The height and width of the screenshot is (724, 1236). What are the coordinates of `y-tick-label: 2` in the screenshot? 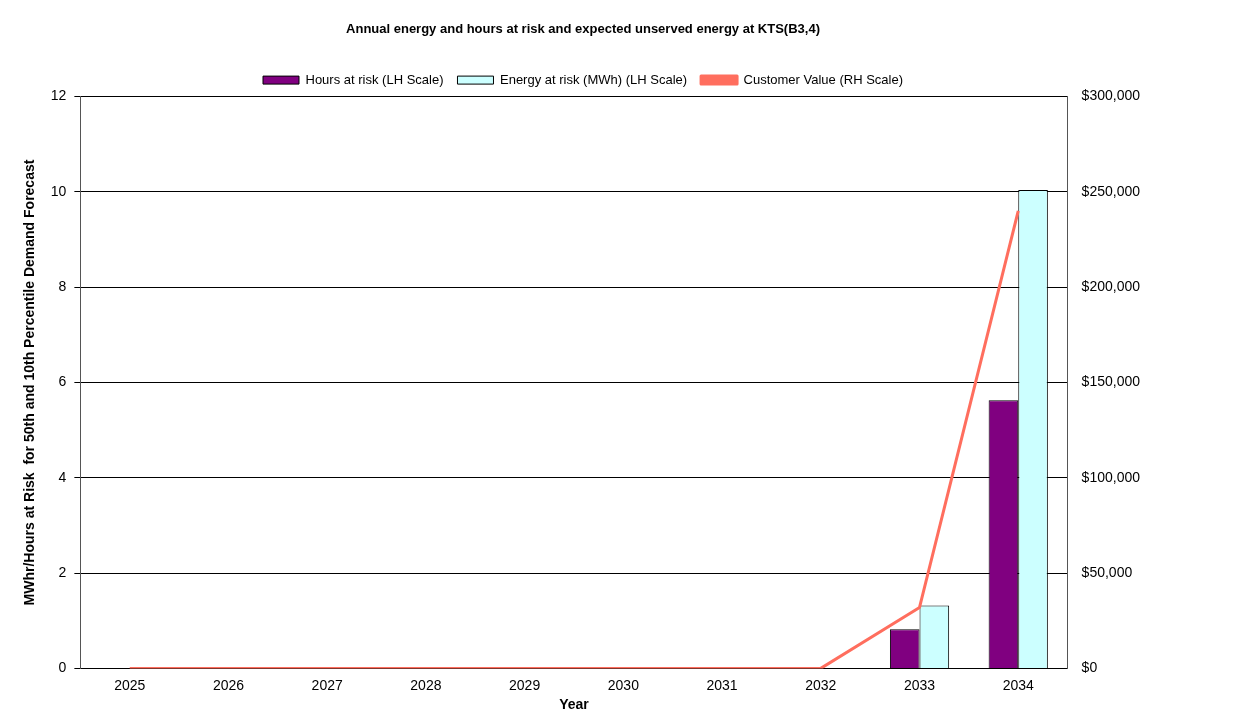 It's located at (62, 571).